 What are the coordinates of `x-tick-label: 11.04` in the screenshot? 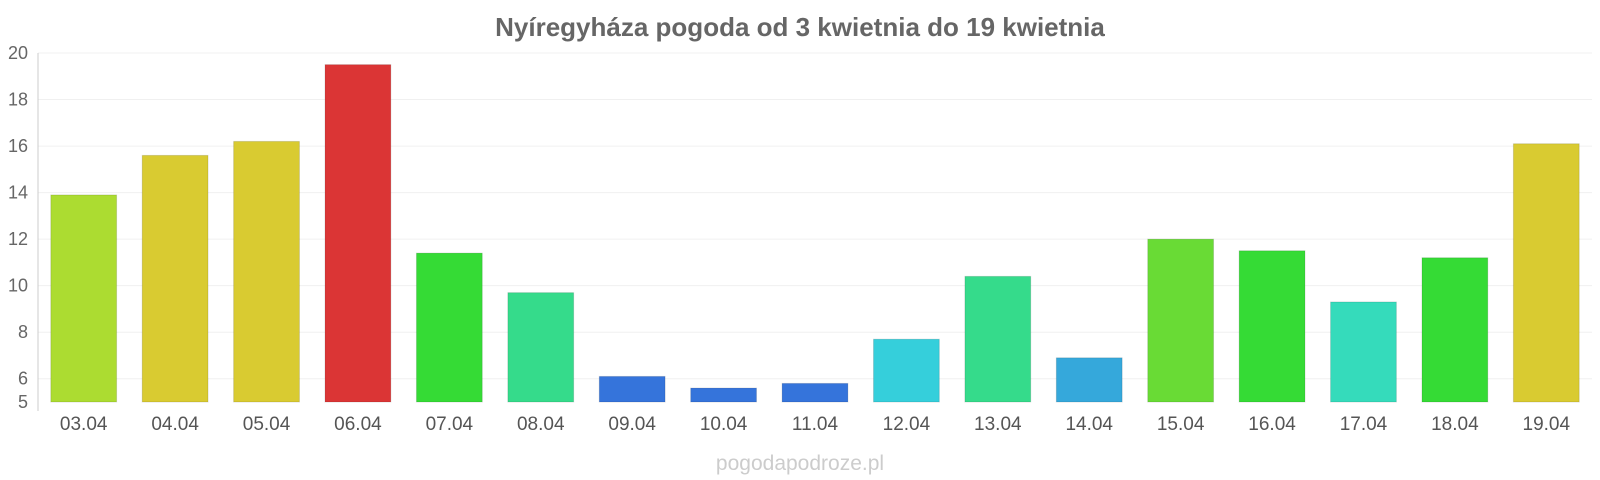 It's located at (815, 424).